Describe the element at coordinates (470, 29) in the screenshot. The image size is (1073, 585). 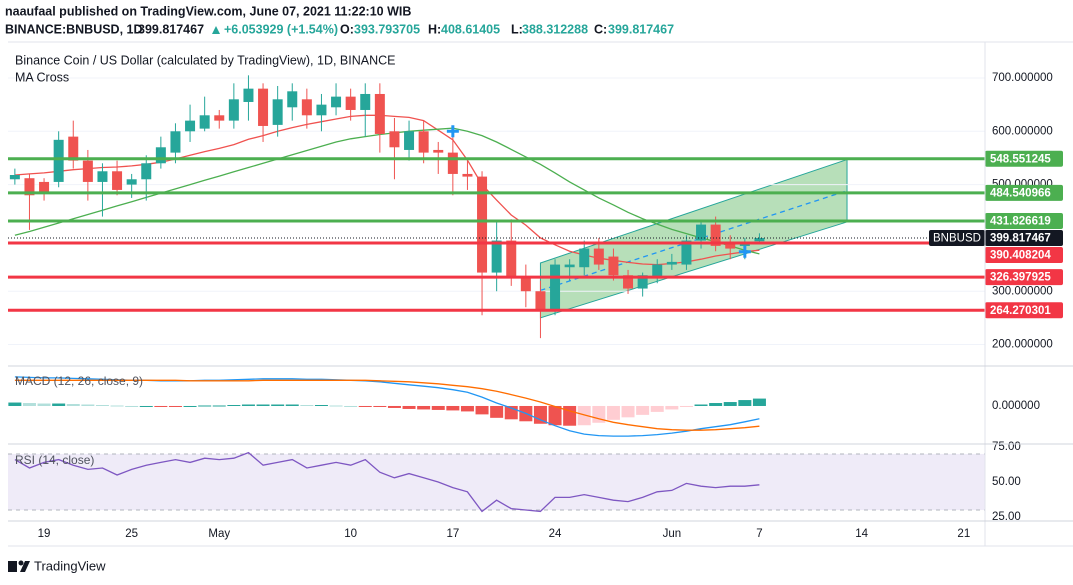
I see `high-value: 408.61405` at that location.